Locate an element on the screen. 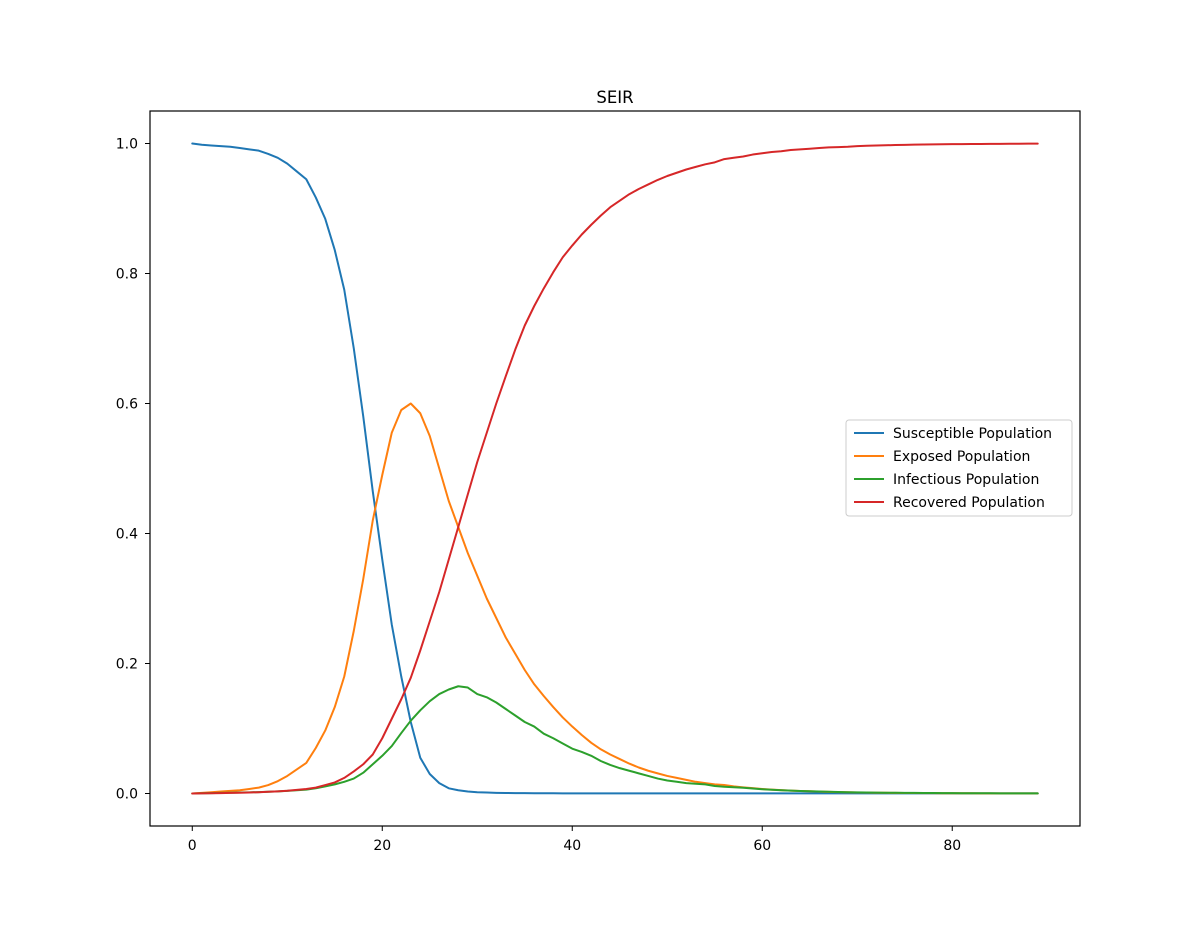 This screenshot has height=927, width=1200. y-tick-label: 0.0 is located at coordinates (127, 795).